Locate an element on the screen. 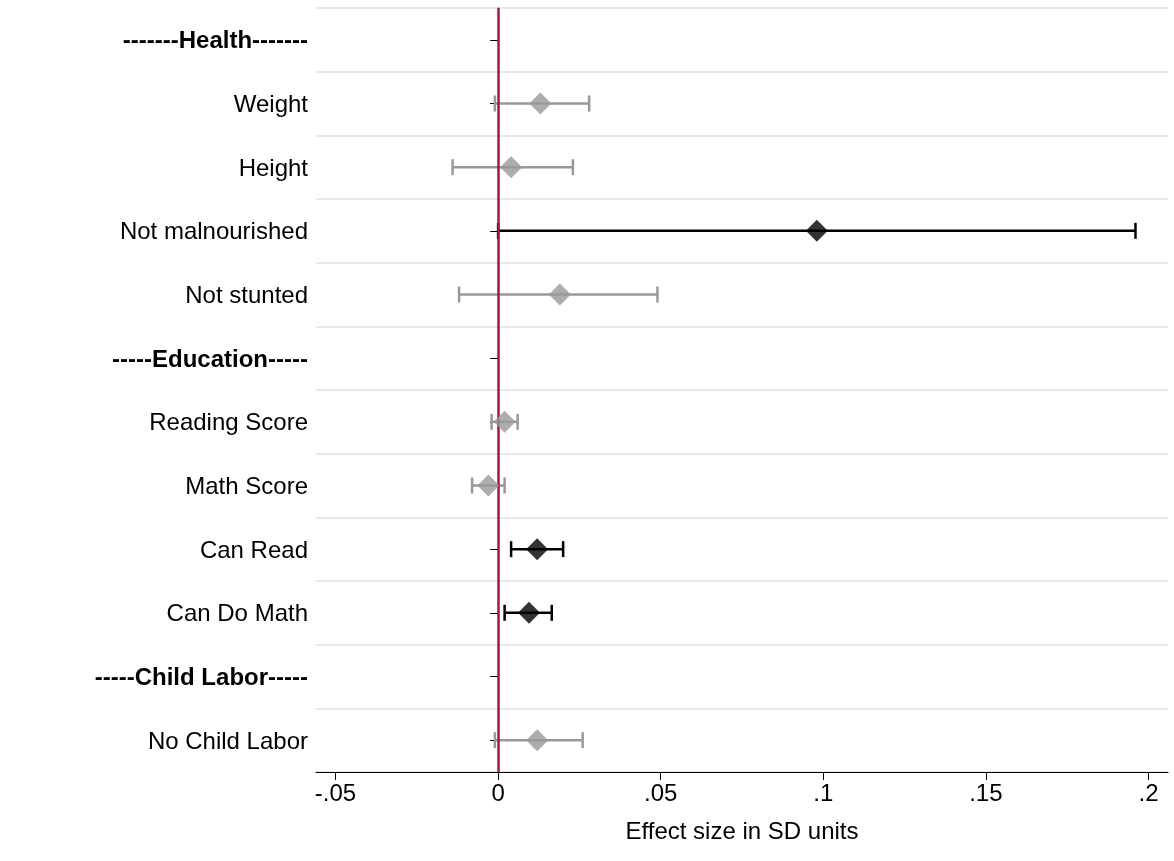 This screenshot has width=1174, height=861. x-tick-label: .1 is located at coordinates (823, 792).